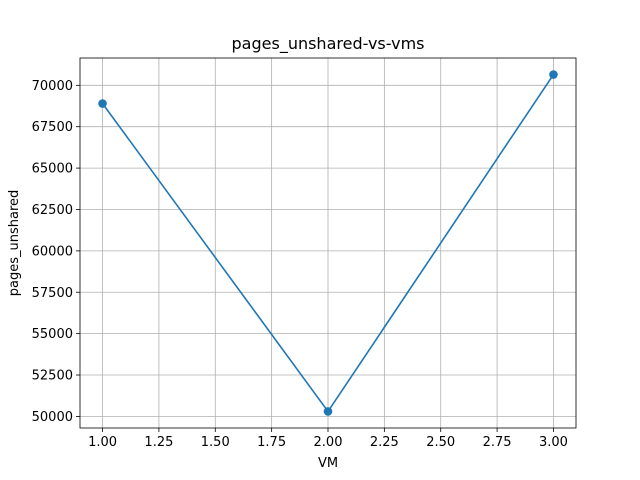 Image resolution: width=640 pixels, height=480 pixels. I want to click on x-tick-label: 2.50, so click(440, 442).